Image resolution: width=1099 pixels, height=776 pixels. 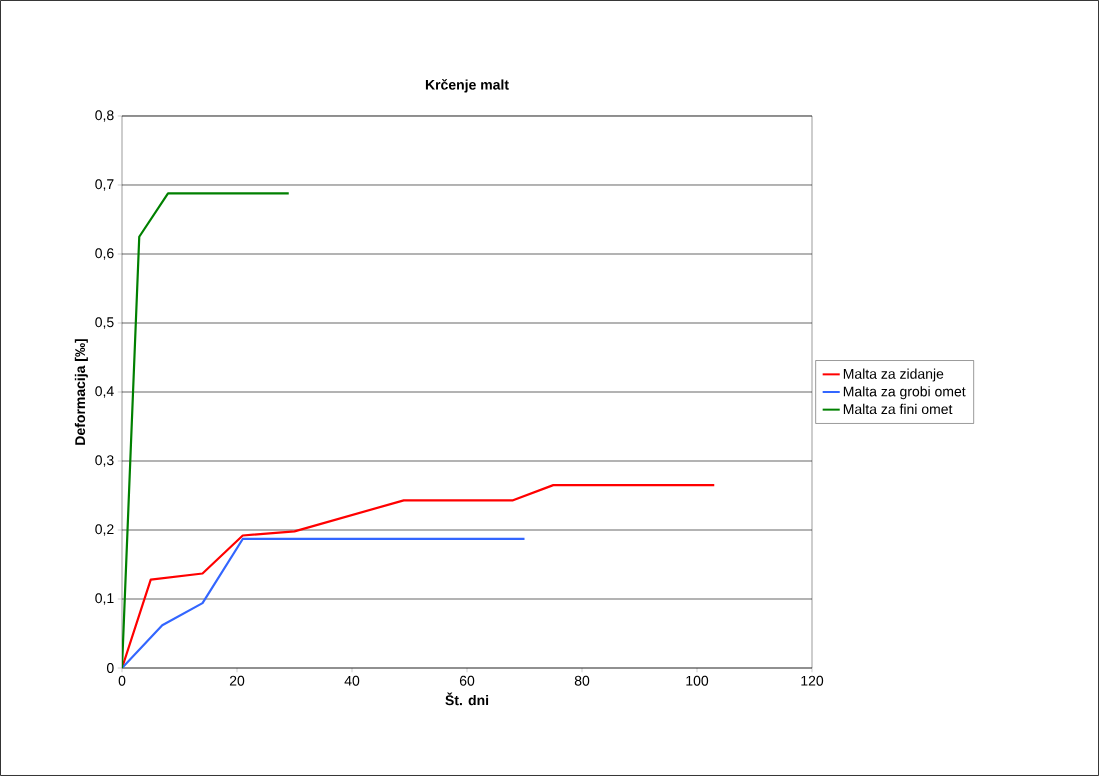 What do you see at coordinates (104, 392) in the screenshot?
I see `y-tick-label: 0,4` at bounding box center [104, 392].